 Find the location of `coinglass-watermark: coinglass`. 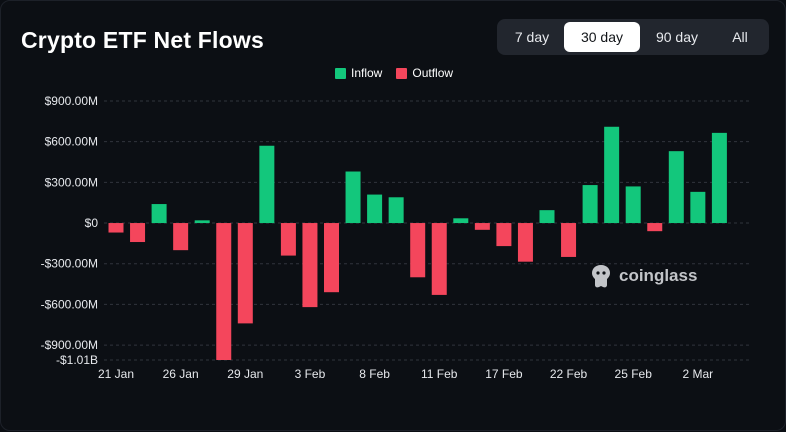

coinglass-watermark: coinglass is located at coordinates (643, 276).